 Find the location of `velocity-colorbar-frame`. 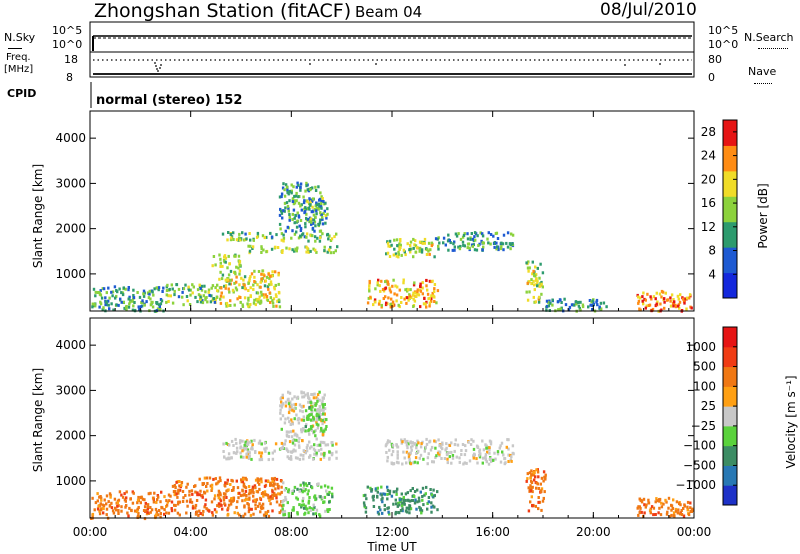

velocity-colorbar-frame is located at coordinates (730, 416).